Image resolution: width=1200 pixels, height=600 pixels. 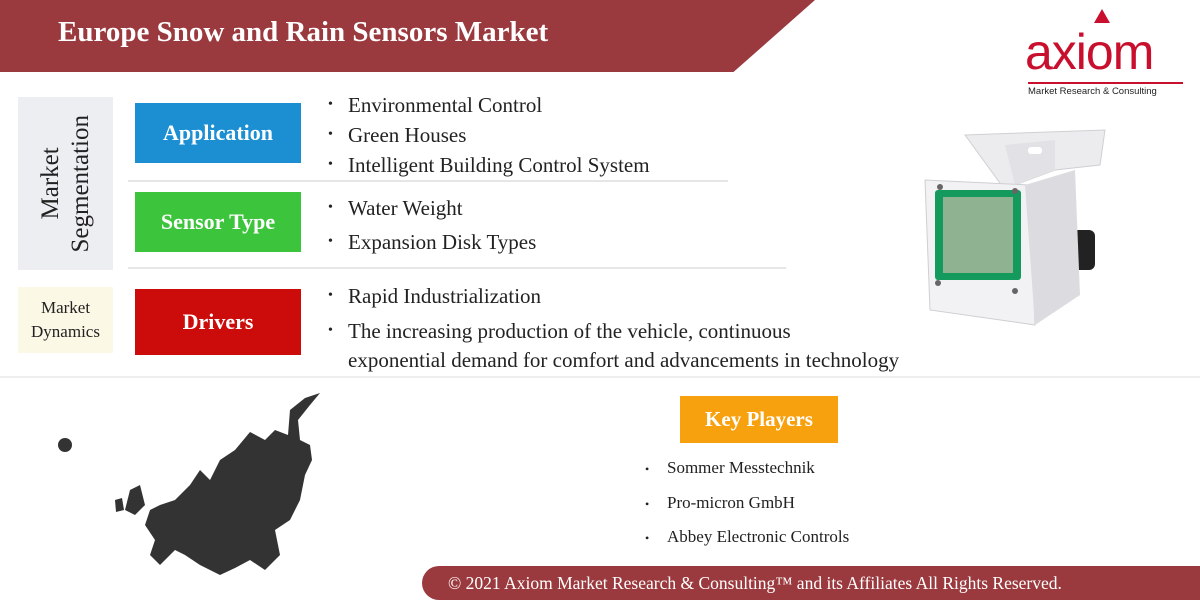 I want to click on item-text: Expansion Disk Types, so click(x=442, y=242).